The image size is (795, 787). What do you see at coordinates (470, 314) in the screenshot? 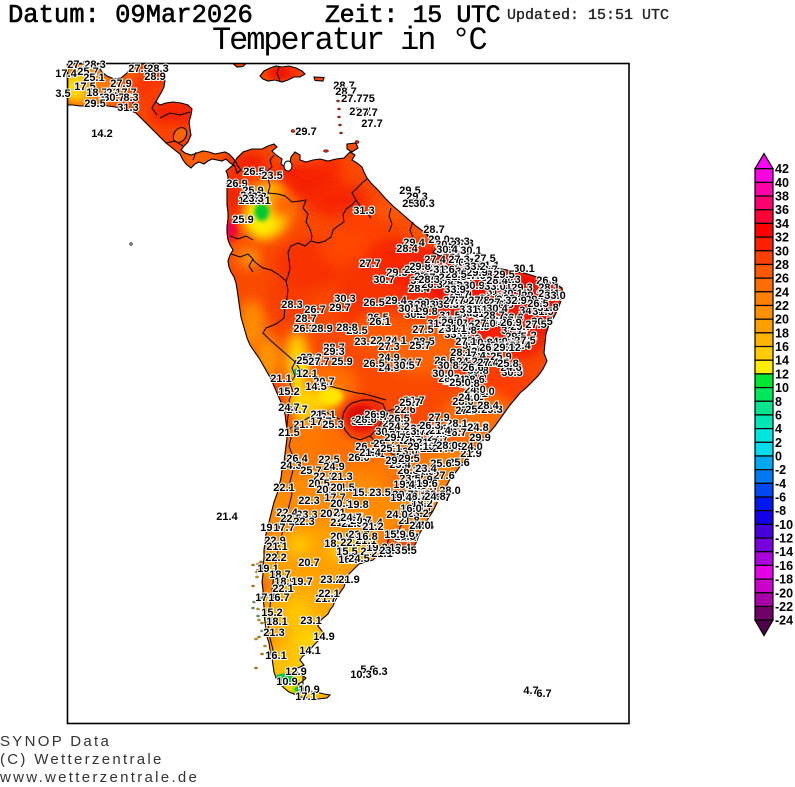
I see `svg-text: 30.6` at bounding box center [470, 314].